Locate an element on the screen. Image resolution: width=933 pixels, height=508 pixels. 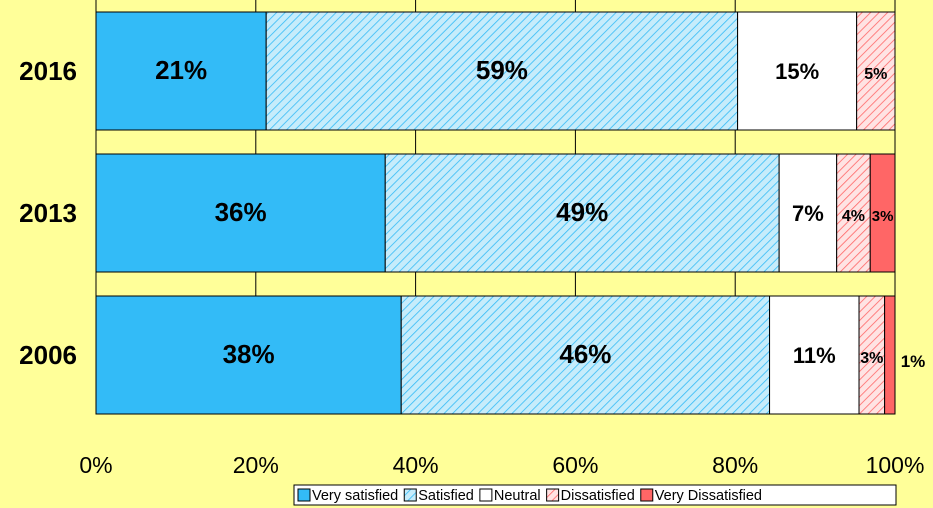
x-tick-label: 80% is located at coordinates (735, 465).